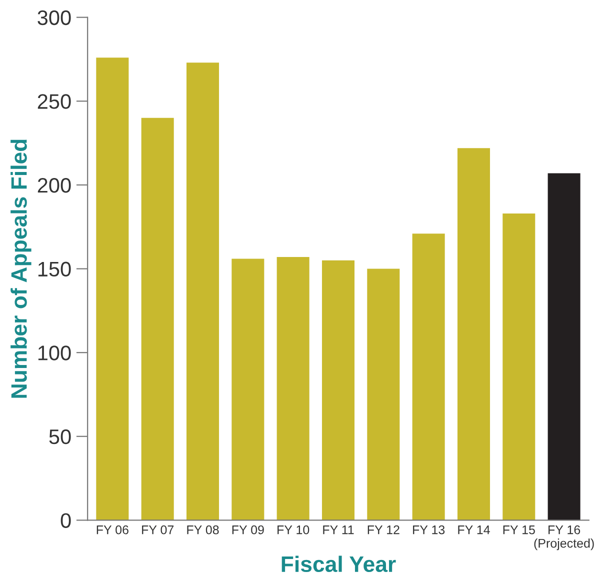  I want to click on y-axis-title: Number of Appeals Filed, so click(21, 269).